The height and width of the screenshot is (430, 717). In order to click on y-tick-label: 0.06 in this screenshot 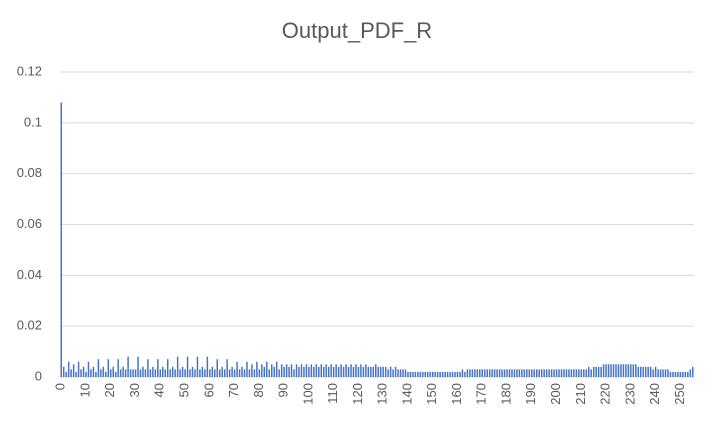, I will do `click(29, 223)`.